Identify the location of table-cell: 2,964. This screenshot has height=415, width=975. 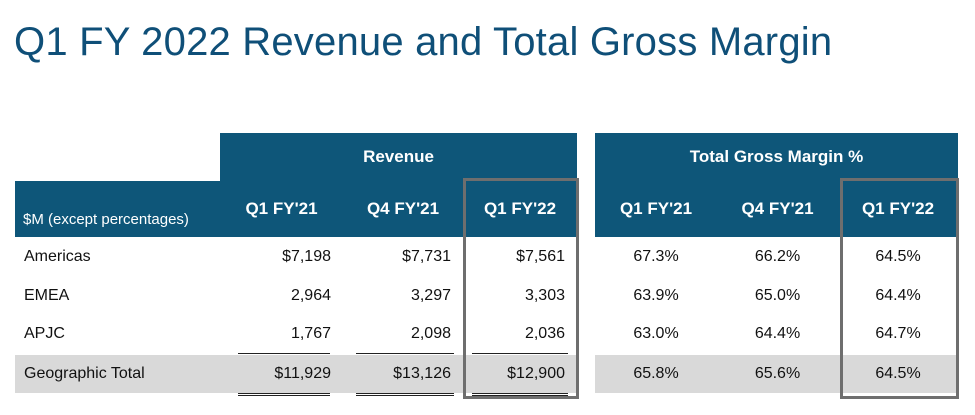
(310, 295).